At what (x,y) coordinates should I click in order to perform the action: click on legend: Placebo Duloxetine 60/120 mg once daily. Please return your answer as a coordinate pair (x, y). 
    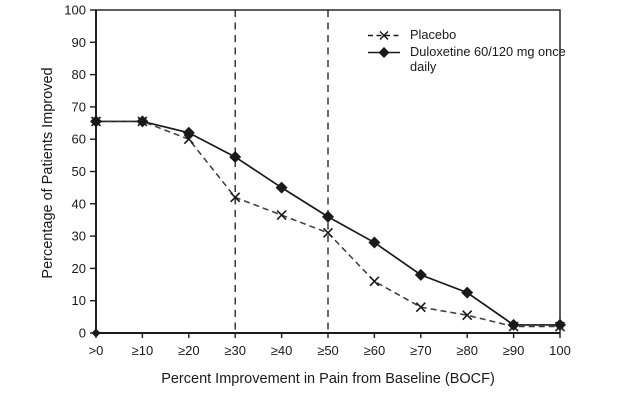
    Looking at the image, I should click on (459, 50).